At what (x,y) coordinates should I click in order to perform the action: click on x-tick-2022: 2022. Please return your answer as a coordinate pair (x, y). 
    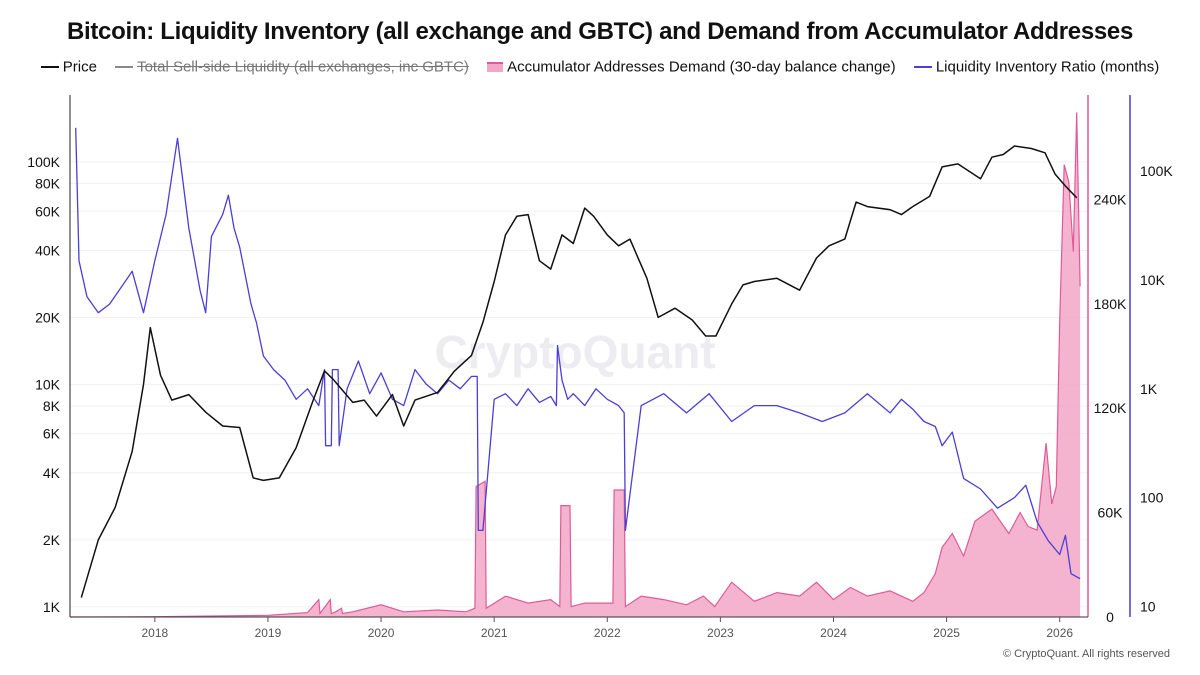
    Looking at the image, I should click on (607, 633).